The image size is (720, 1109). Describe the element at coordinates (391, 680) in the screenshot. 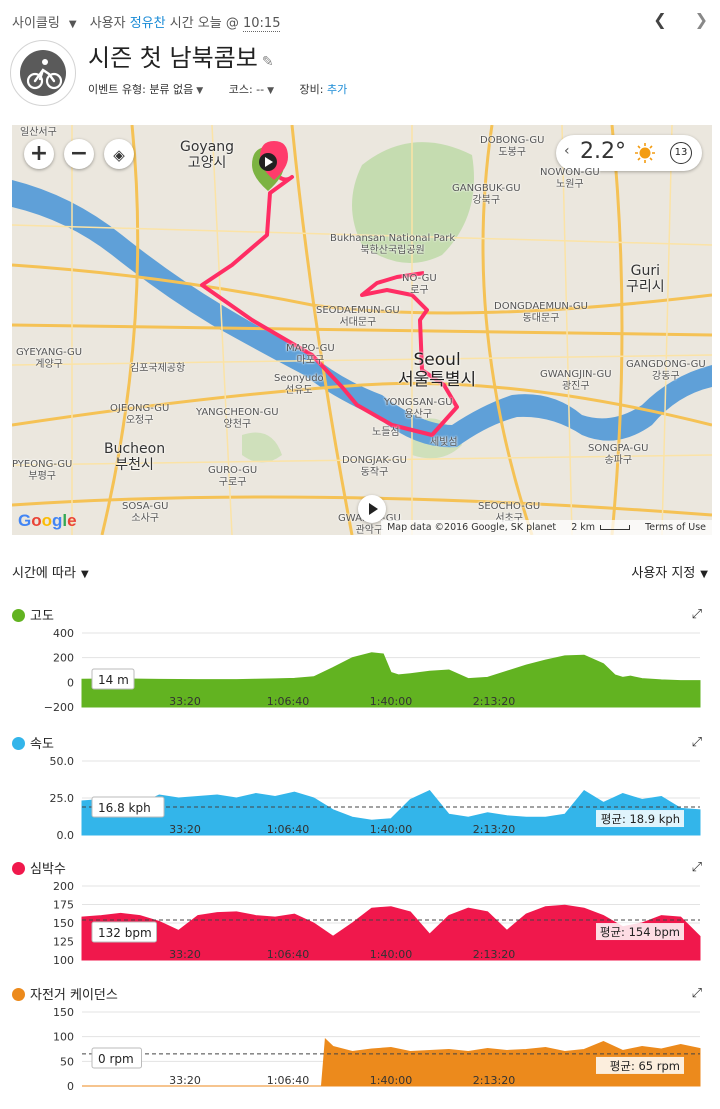

I see `elevation-series-area` at that location.